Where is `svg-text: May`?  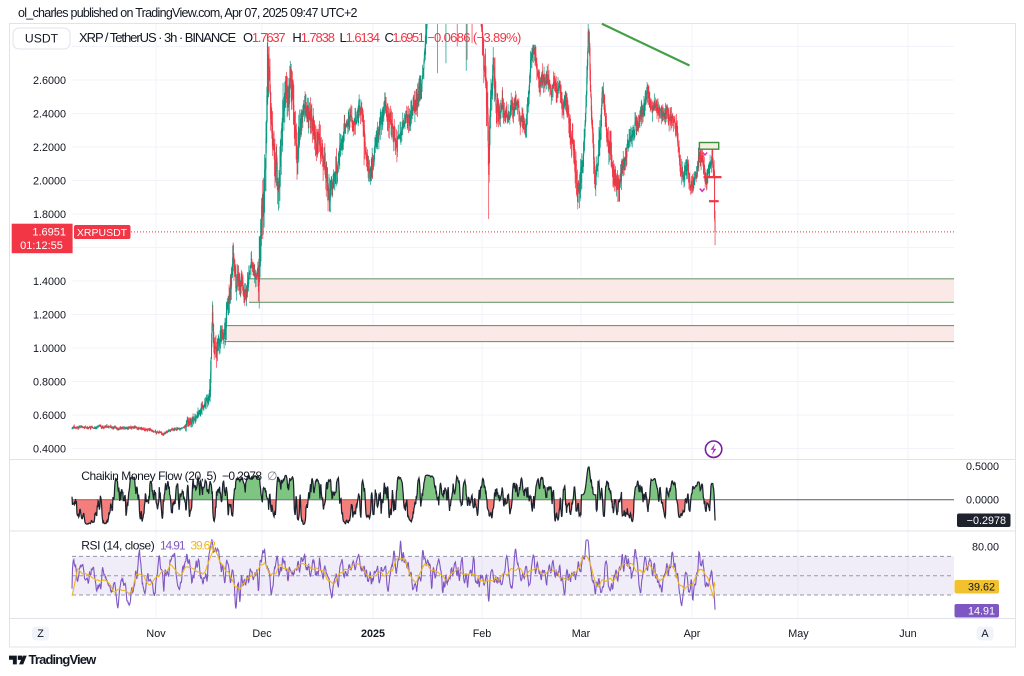
svg-text: May is located at coordinates (798, 634).